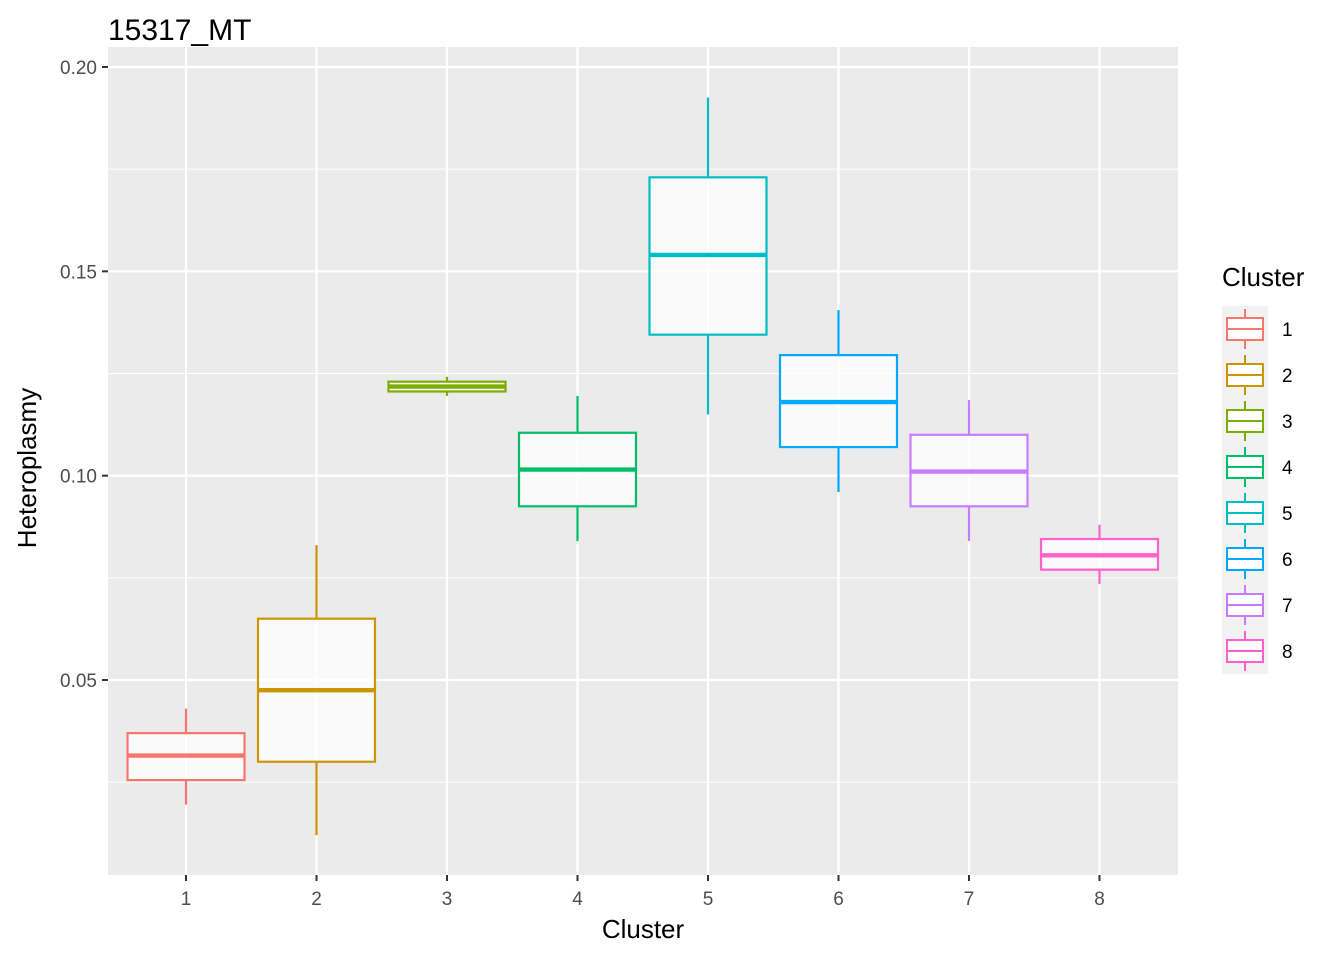 This screenshot has width=1344, height=960. What do you see at coordinates (1257, 651) in the screenshot?
I see `legend-item-8: 8` at bounding box center [1257, 651].